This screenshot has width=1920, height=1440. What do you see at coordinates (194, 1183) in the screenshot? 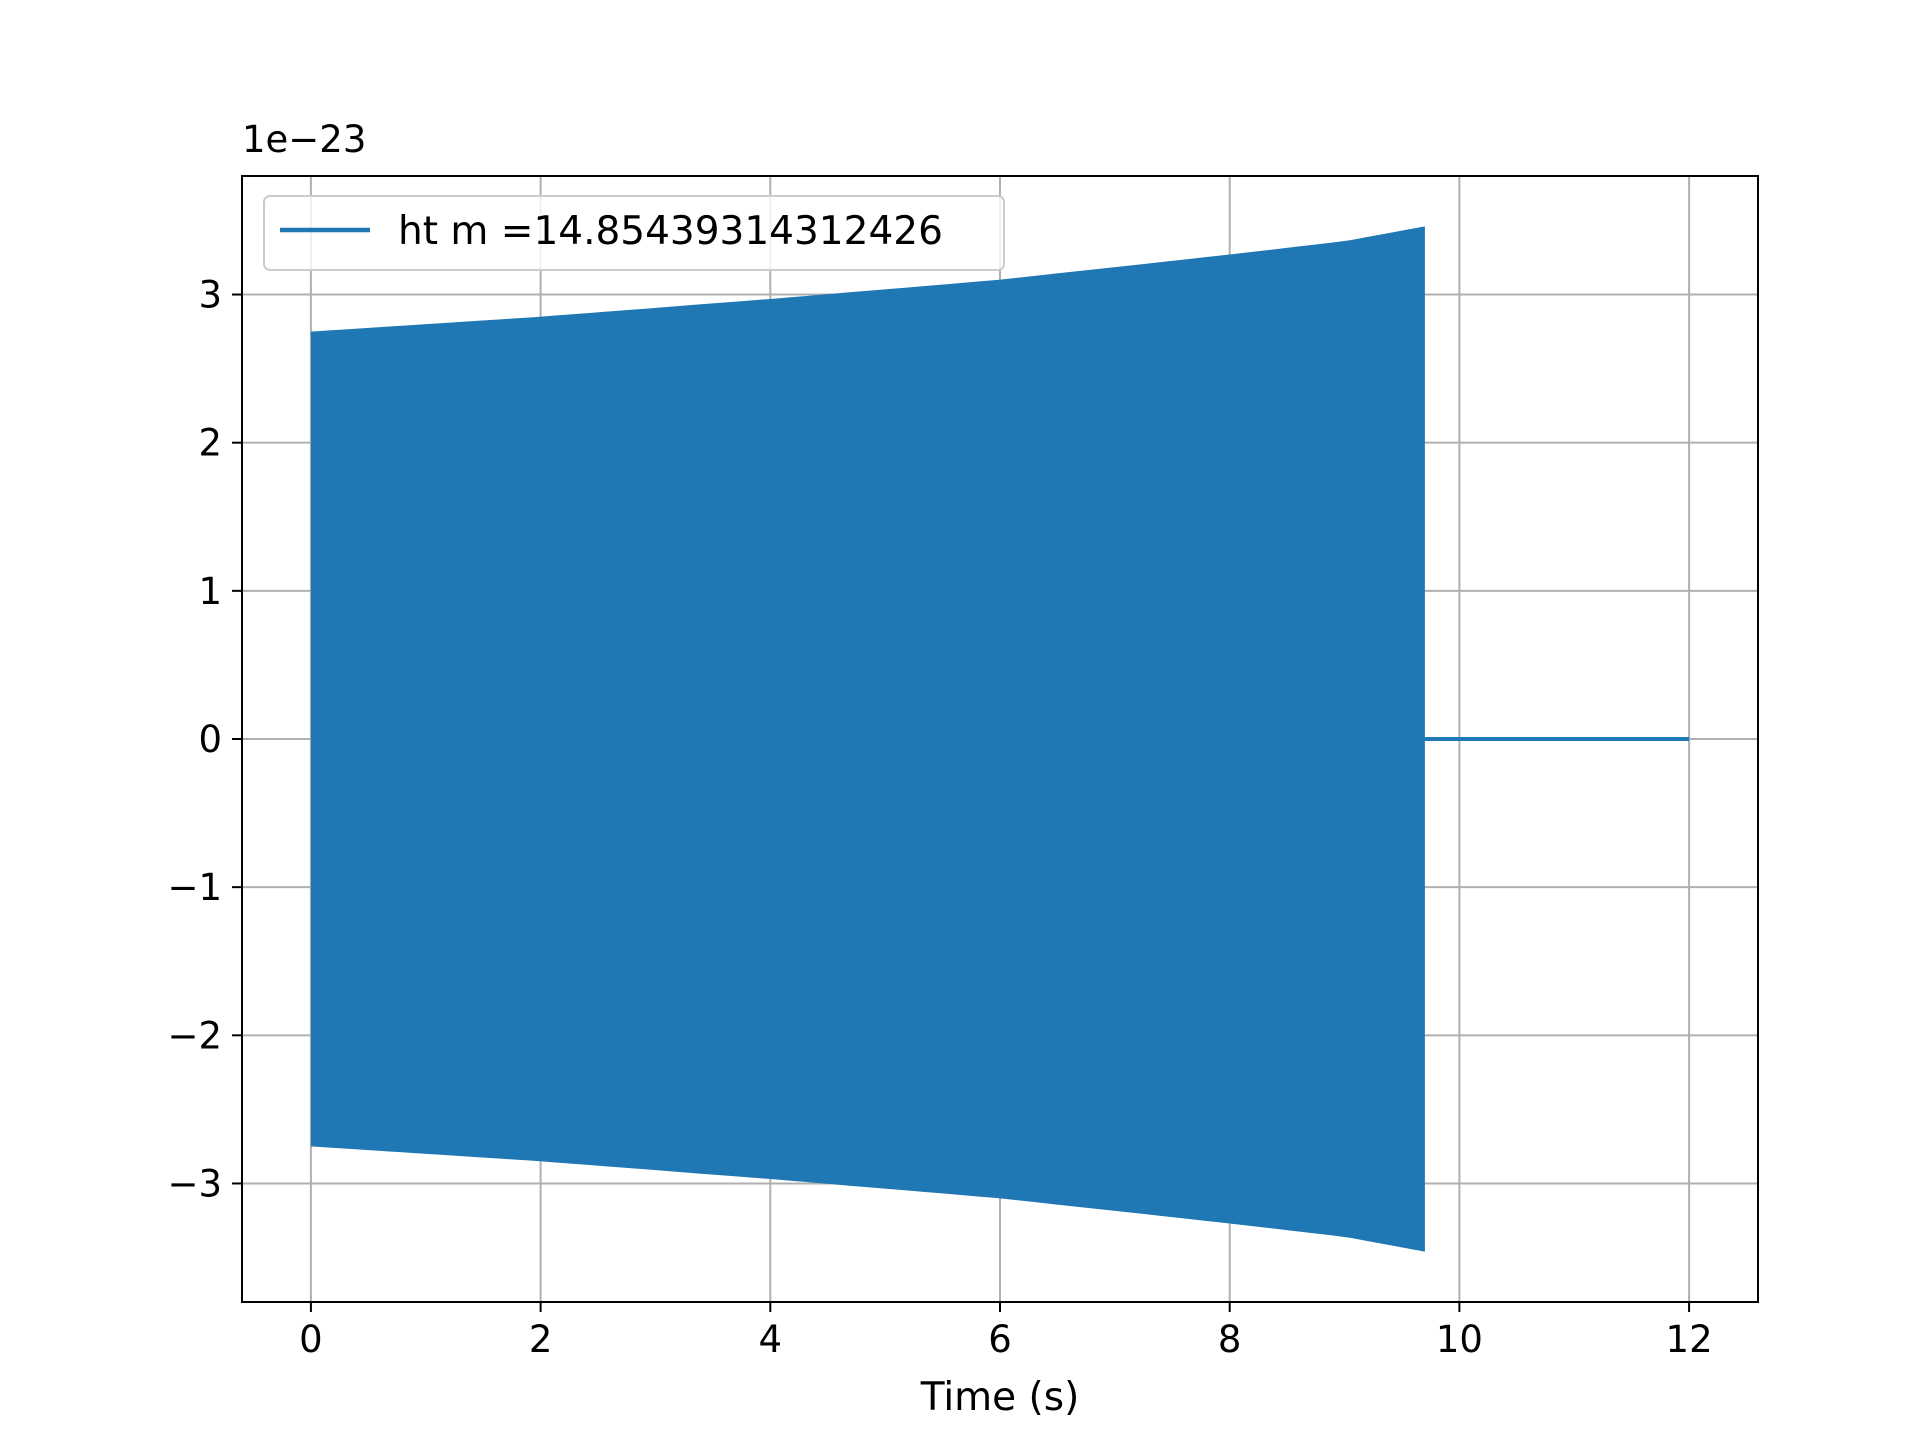
I see `y-tick-label: −3` at bounding box center [194, 1183].